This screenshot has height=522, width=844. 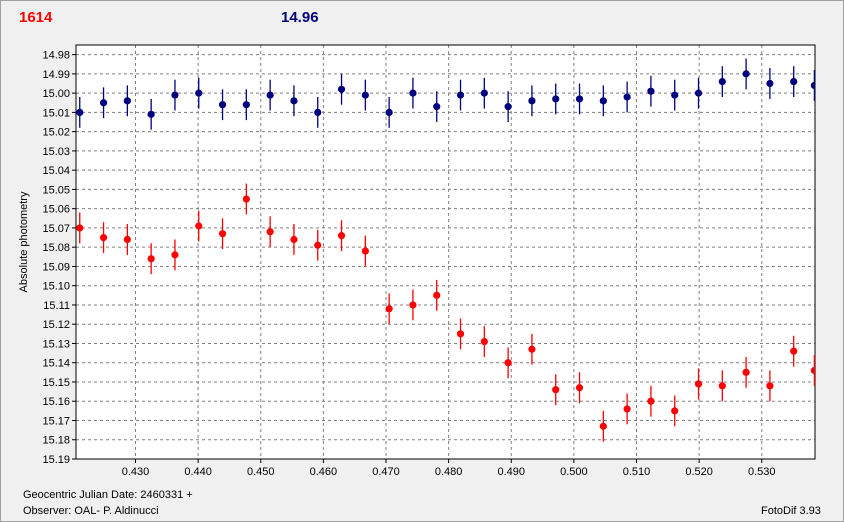 What do you see at coordinates (511, 472) in the screenshot?
I see `x-tick-label: 0.490` at bounding box center [511, 472].